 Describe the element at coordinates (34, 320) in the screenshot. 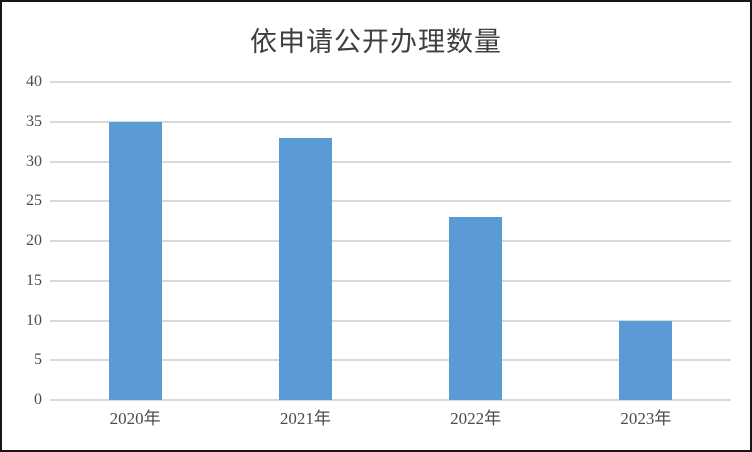

I see `y-axis-tick-label: 10` at that location.